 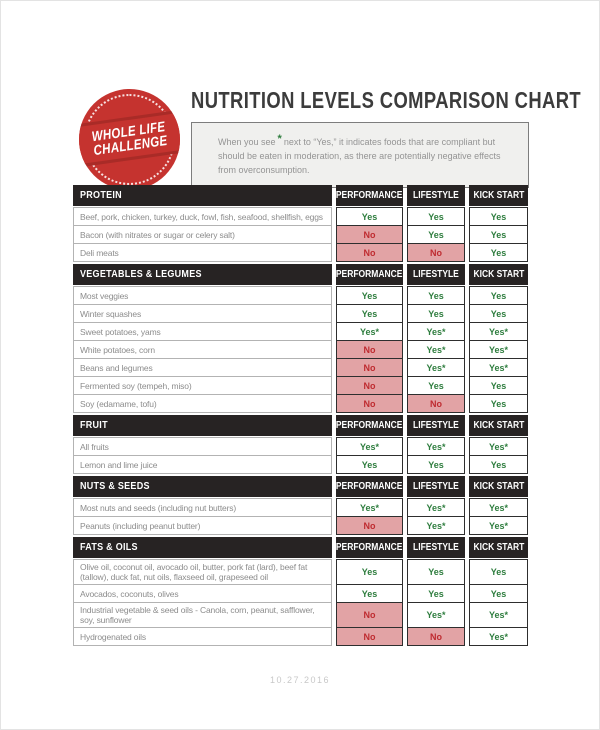 I want to click on table-row: Soy (edamame, tofu) No No Yes, so click(x=301, y=403).